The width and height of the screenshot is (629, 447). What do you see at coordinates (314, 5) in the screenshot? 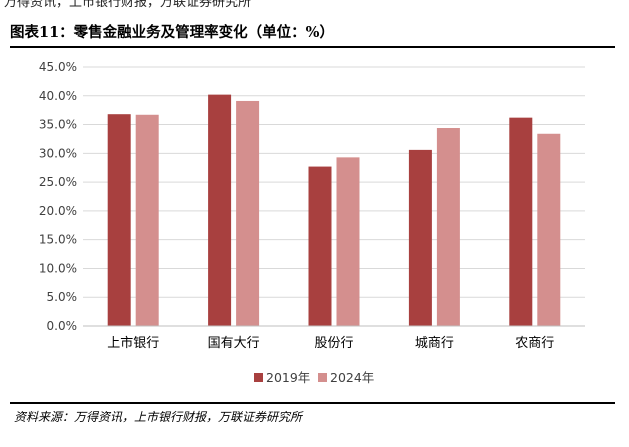
I see `cut-off-previous-text: 万得资讯，上市银行财报，万联证券研究所` at bounding box center [314, 5].